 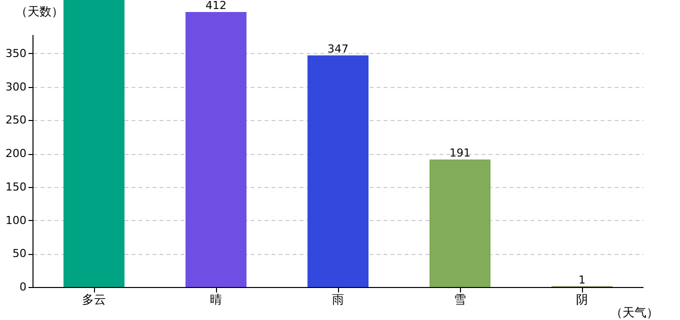 I want to click on y-axis-title: （天数）, so click(x=40, y=11).